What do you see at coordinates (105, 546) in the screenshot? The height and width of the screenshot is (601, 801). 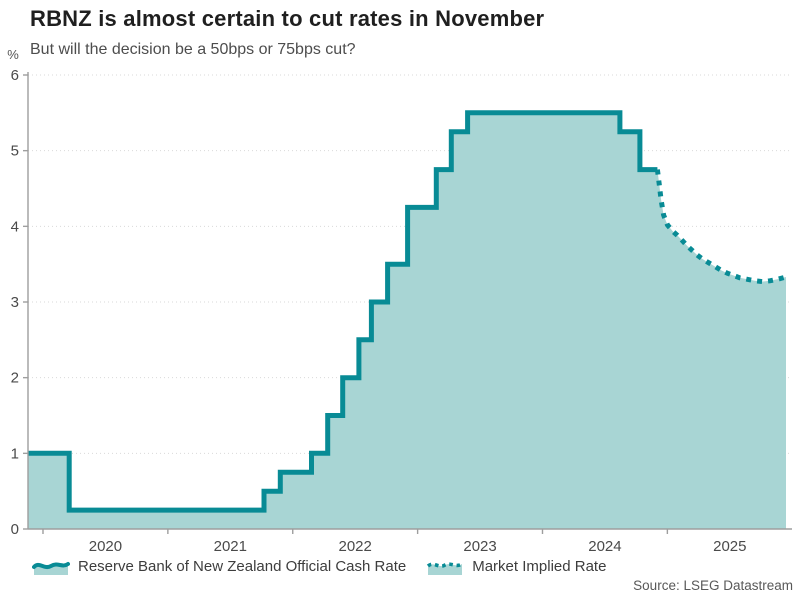 I see `x-tick-label-2020: 2020` at bounding box center [105, 546].